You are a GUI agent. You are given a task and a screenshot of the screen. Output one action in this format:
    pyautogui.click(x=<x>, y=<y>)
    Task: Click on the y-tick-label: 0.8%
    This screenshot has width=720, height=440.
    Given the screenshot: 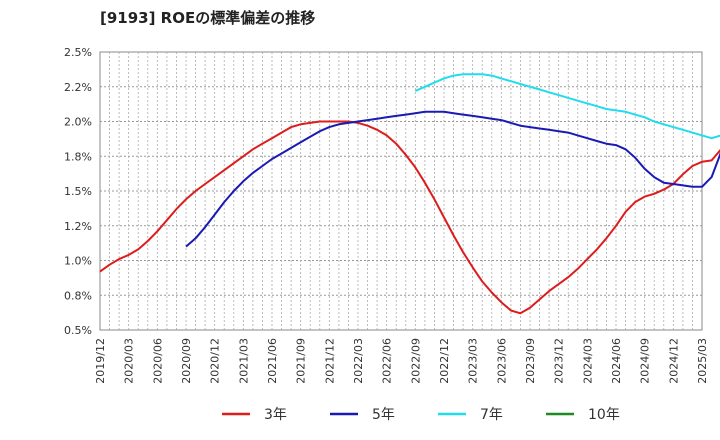 What is the action you would take?
    pyautogui.click(x=78, y=295)
    